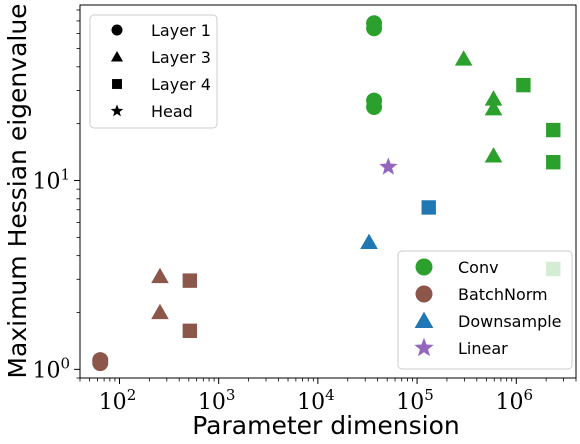 The image size is (580, 444). What do you see at coordinates (117, 110) in the screenshot?
I see `star-marker-icon` at bounding box center [117, 110].